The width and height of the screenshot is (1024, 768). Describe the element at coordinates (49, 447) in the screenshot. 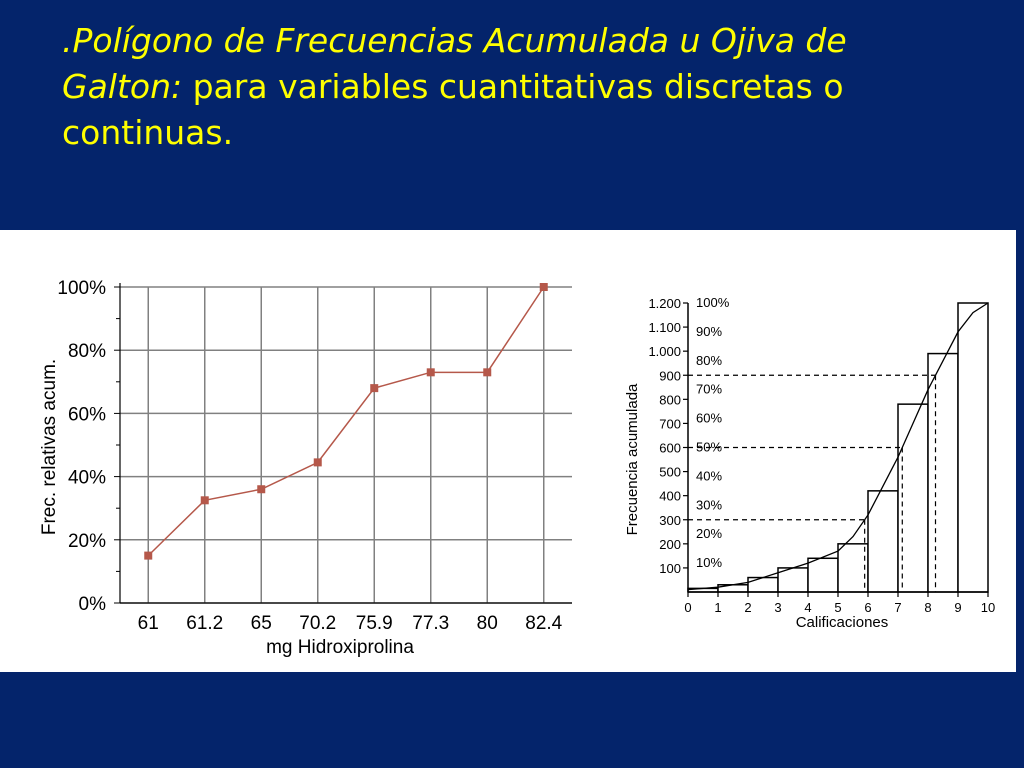

I see `y-axis-title: Frec. relativas acum.` at that location.